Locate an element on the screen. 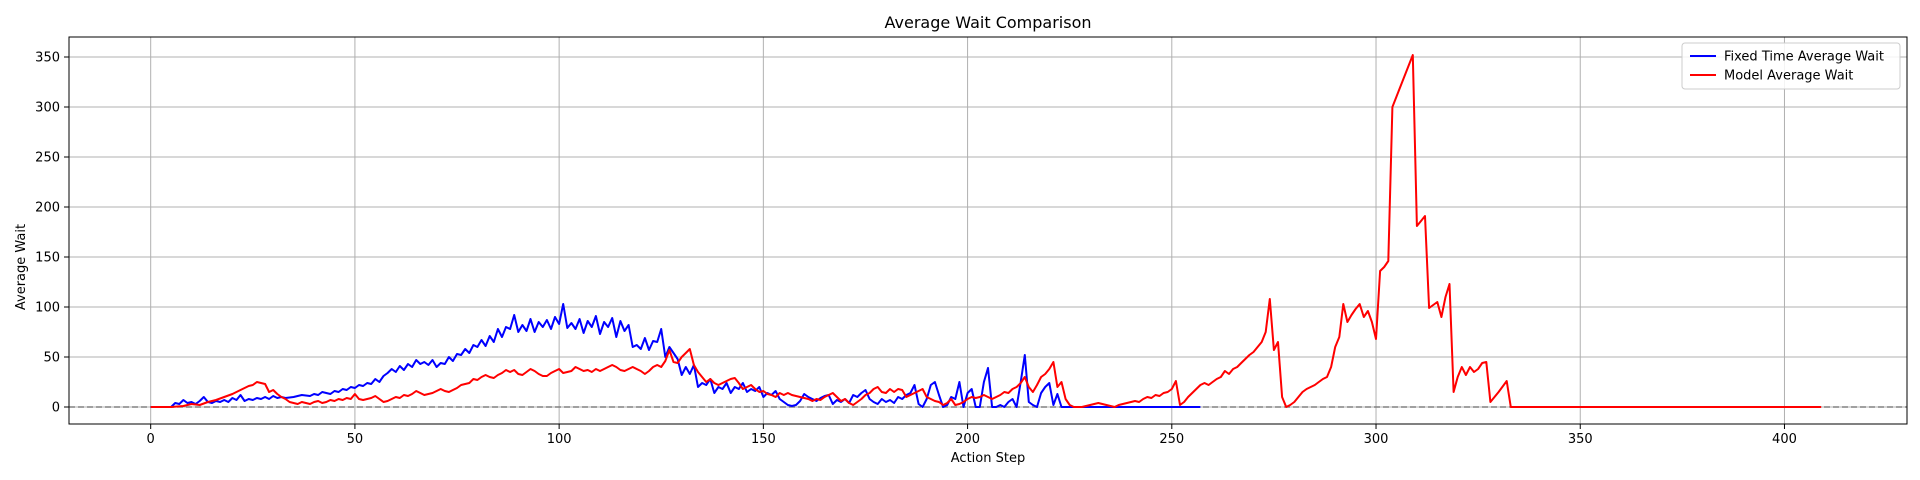  x-axis: 0 50 100 150 200 250 300 350 400 is located at coordinates (972, 435).